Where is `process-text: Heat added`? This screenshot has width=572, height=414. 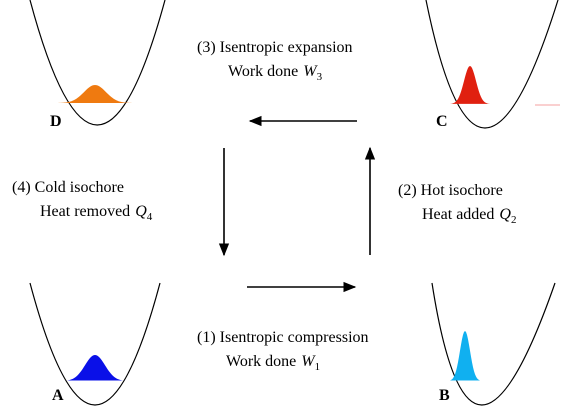
process-text: Heat added is located at coordinates (458, 214).